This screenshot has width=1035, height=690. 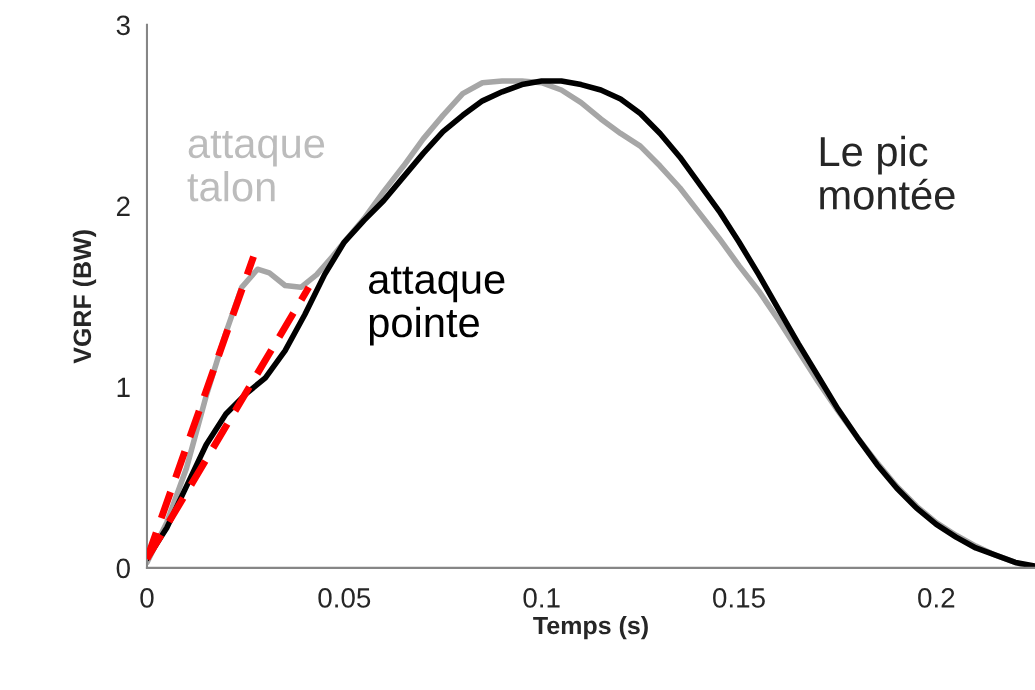 I want to click on x-tick-label: 0.1, so click(x=541, y=598).